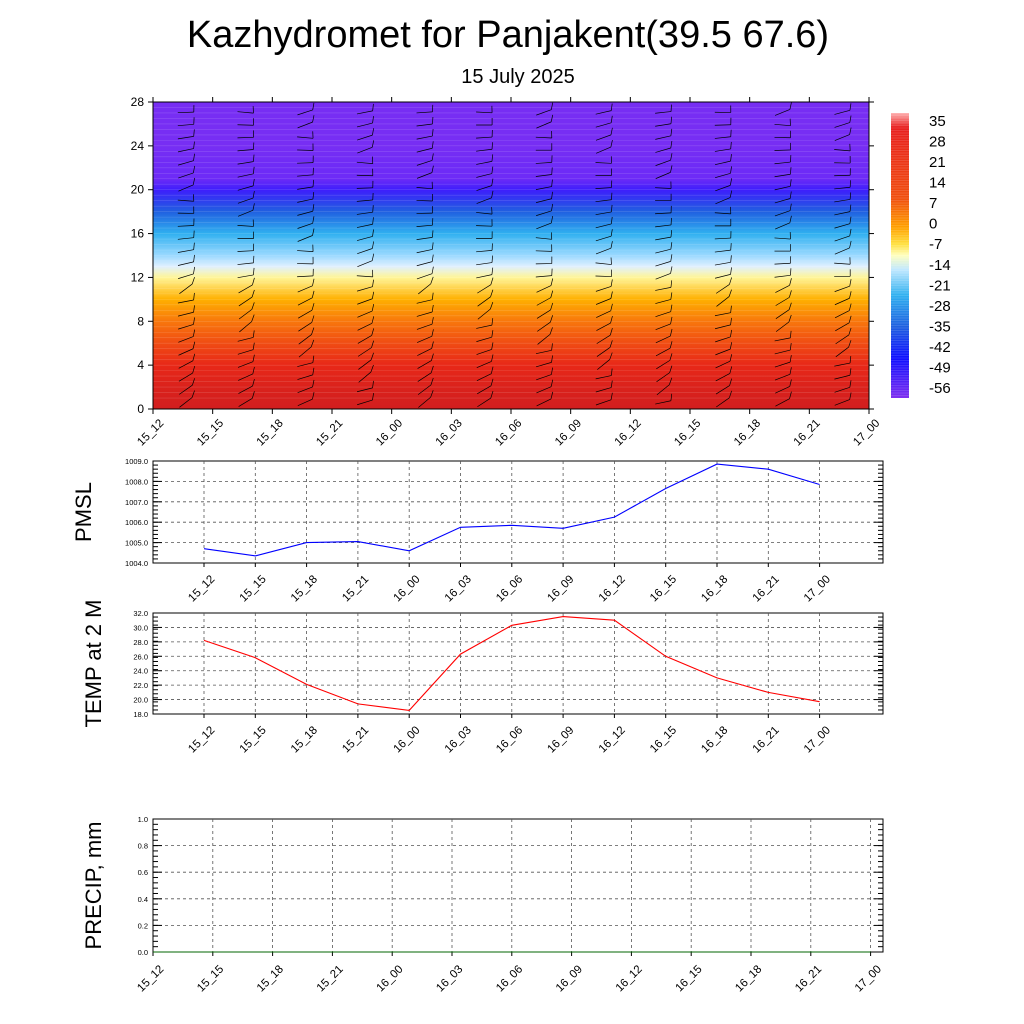 This screenshot has height=1024, width=1024. What do you see at coordinates (140, 365) in the screenshot?
I see `y-tick-label: 4` at bounding box center [140, 365].